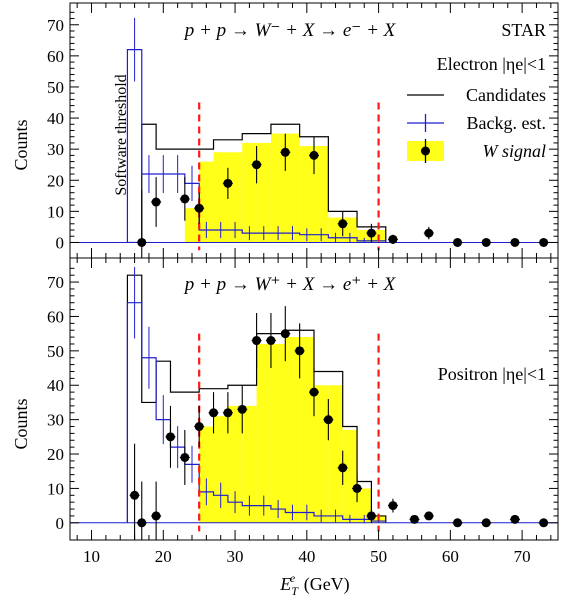 The height and width of the screenshot is (600, 563). What do you see at coordinates (295, 591) in the screenshot?
I see `x-axis-label-sub: T` at bounding box center [295, 591].